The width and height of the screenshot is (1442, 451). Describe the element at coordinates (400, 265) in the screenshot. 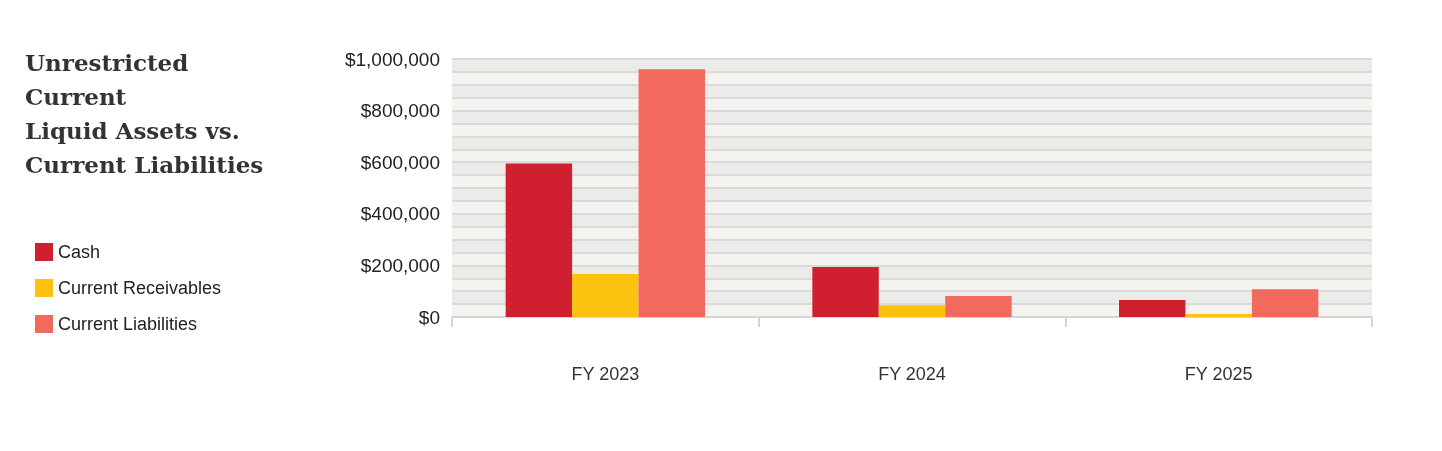

I see `y-tick-label: $200,000` at that location.